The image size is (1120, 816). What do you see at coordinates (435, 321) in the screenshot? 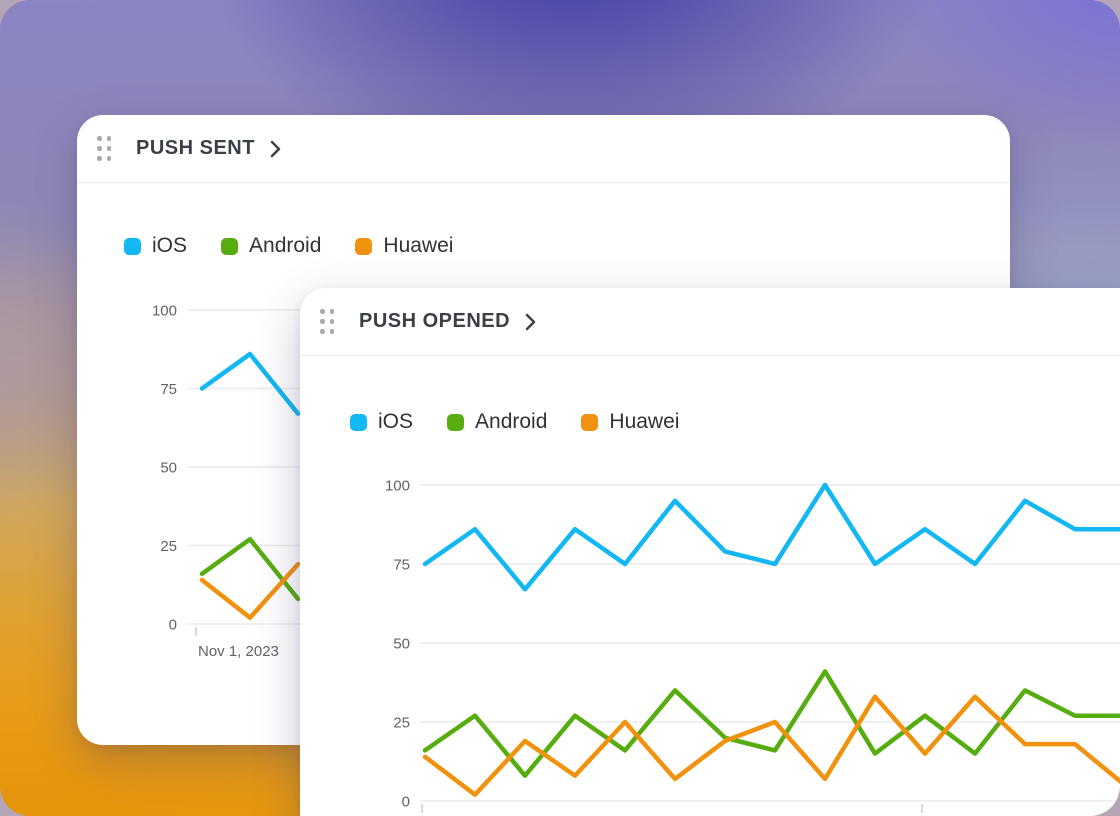
I see `card-title: PUSH OPENED` at bounding box center [435, 321].